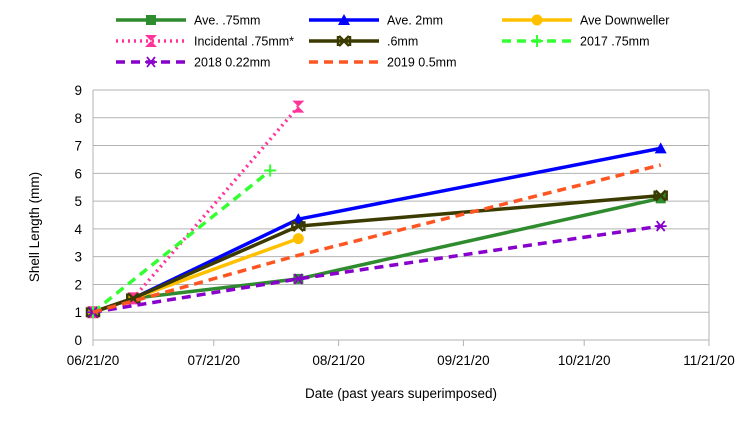 The width and height of the screenshot is (756, 425). I want to click on x-tick-label: 10/21/20, so click(584, 360).